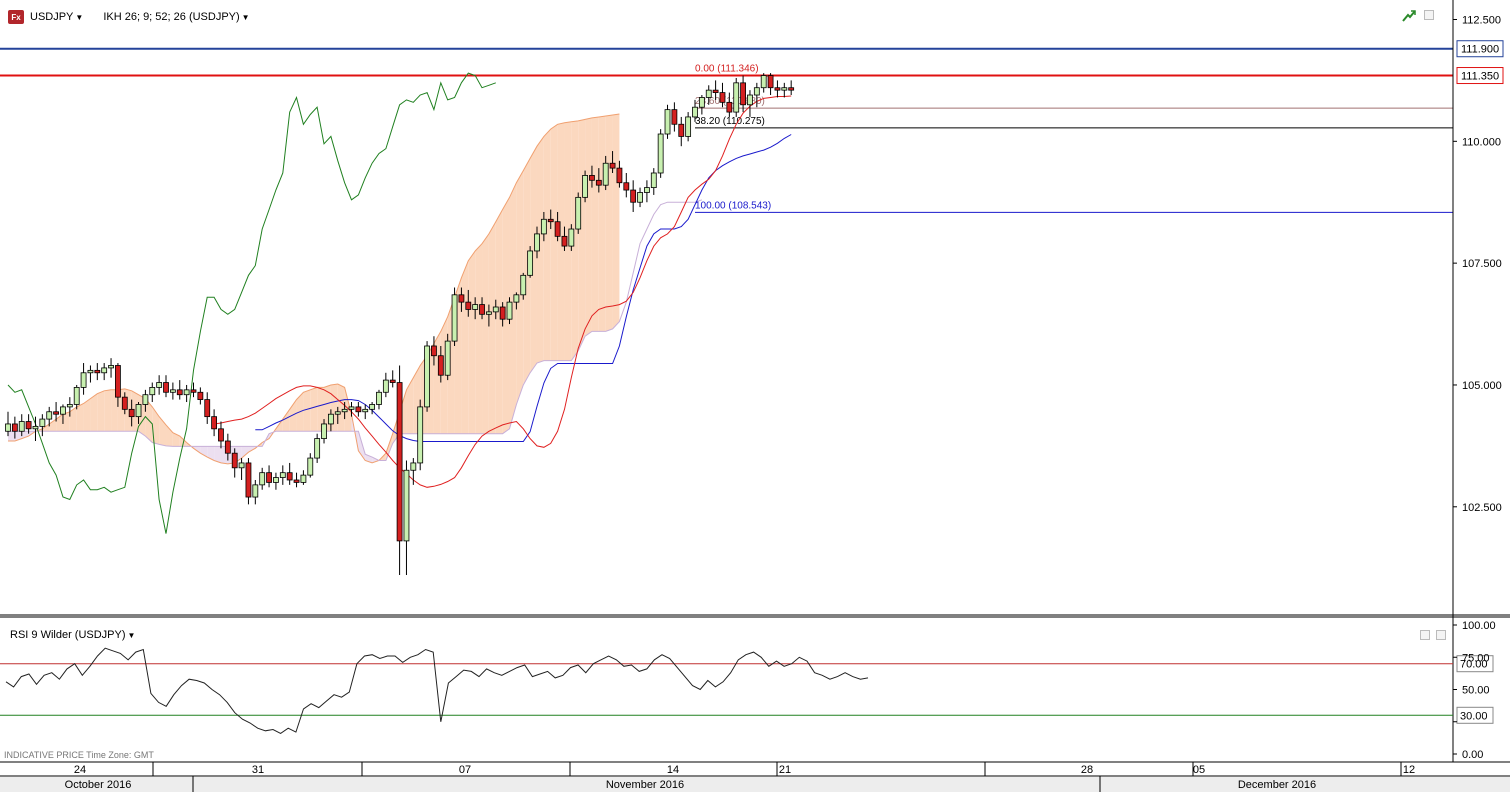  I want to click on day-tick-label: 24, so click(80, 770).